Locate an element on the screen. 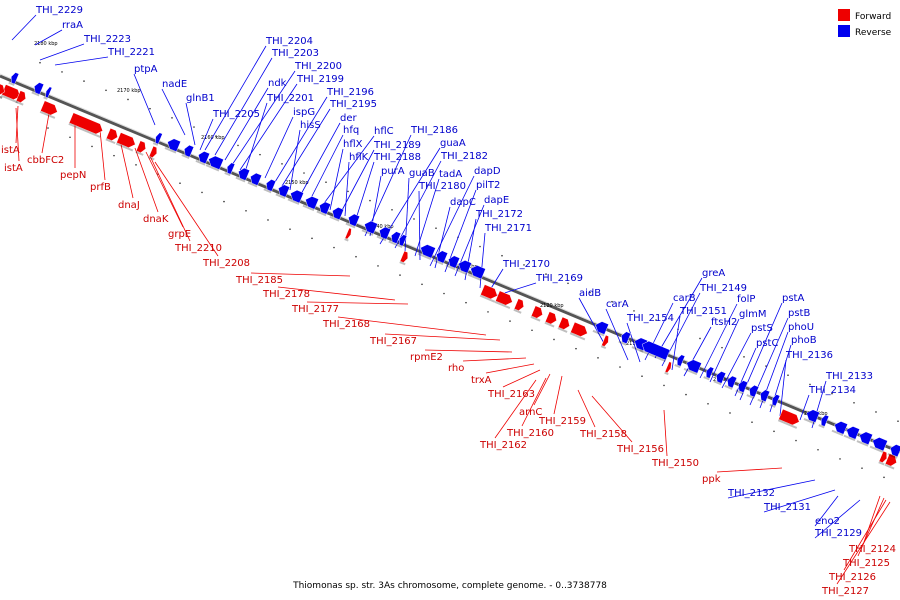 The height and width of the screenshot is (600, 900). reverse-gene-label: glmM is located at coordinates (753, 314).